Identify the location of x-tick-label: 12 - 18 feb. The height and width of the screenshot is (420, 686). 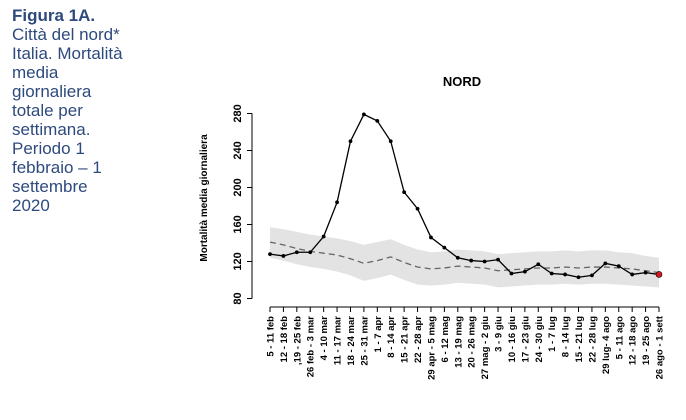
(284, 339).